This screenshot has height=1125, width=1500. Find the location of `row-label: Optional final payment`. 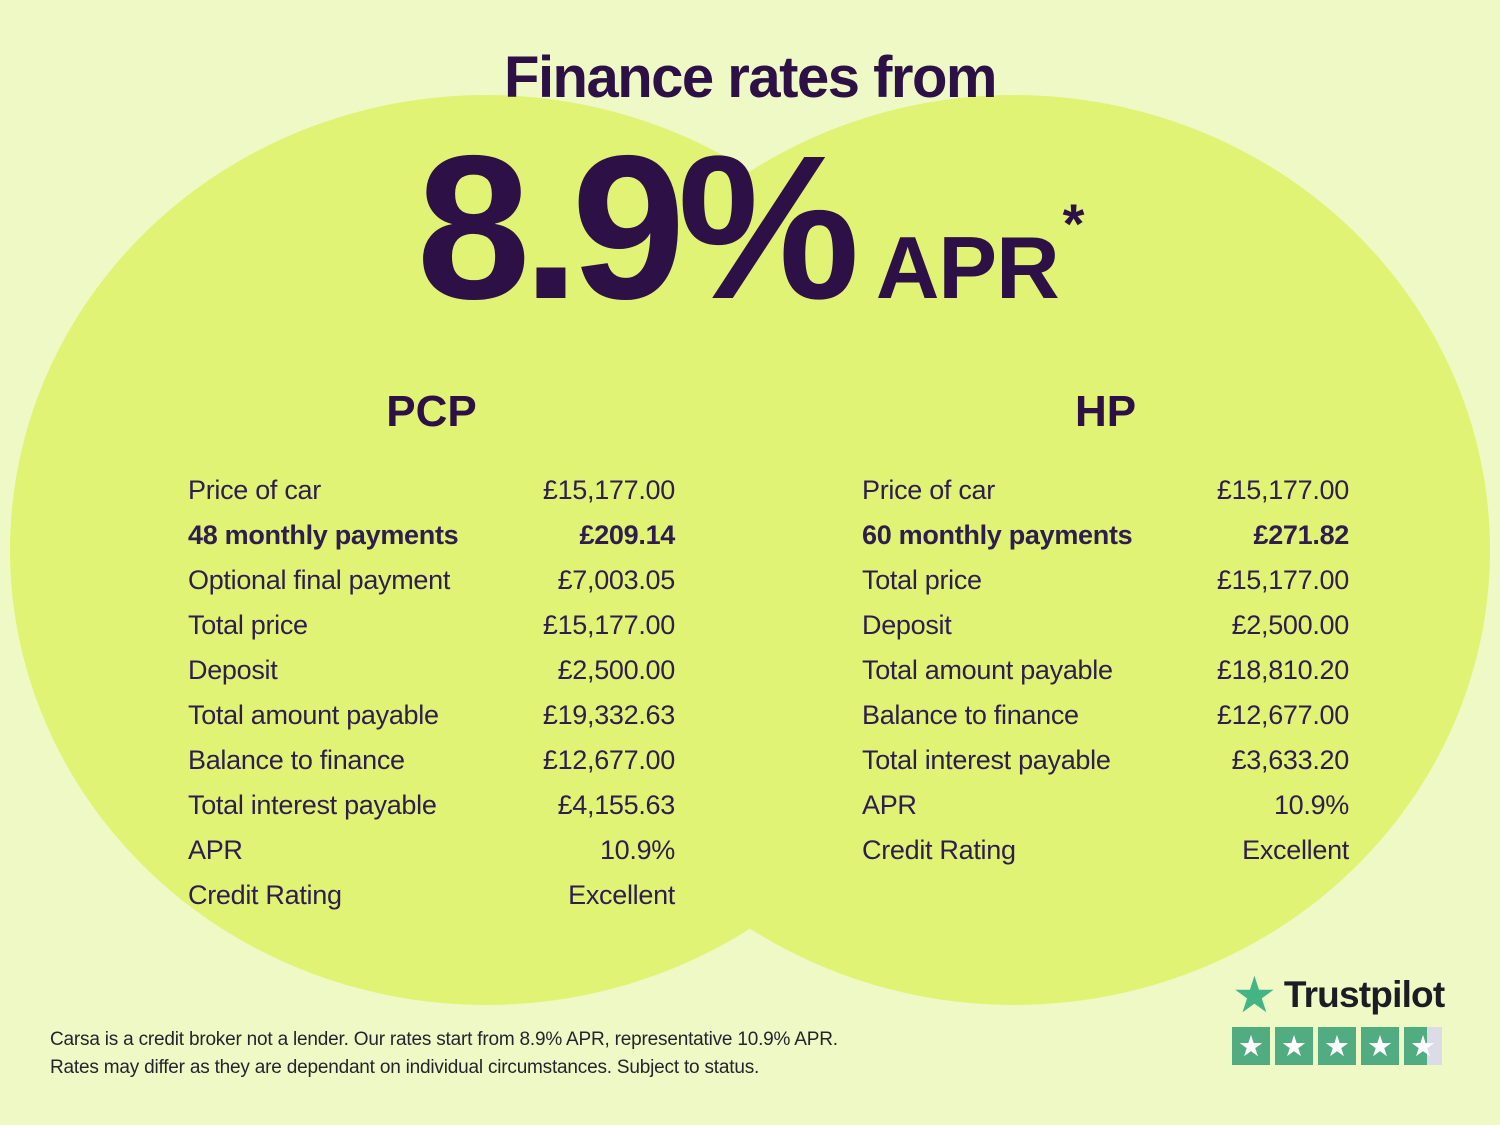

row-label: Optional final payment is located at coordinates (319, 580).